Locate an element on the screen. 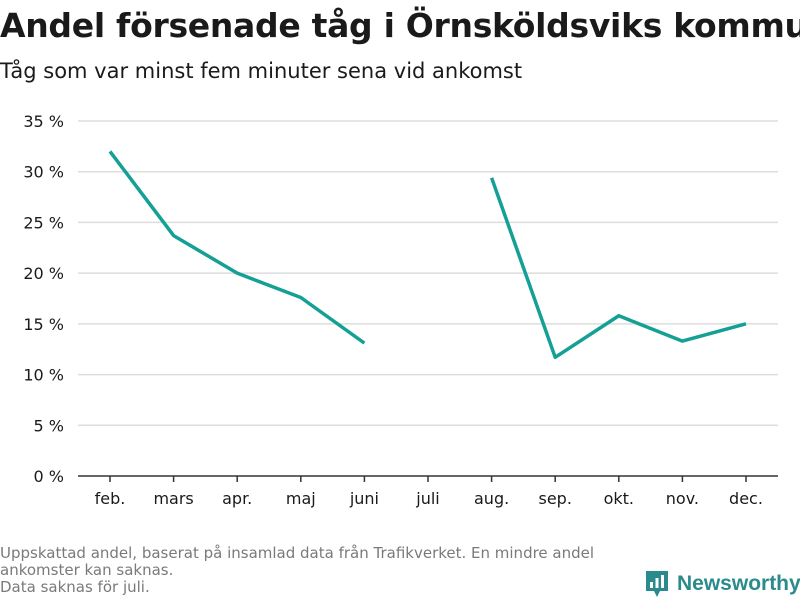  y-tick-label: 15 % is located at coordinates (43, 324).